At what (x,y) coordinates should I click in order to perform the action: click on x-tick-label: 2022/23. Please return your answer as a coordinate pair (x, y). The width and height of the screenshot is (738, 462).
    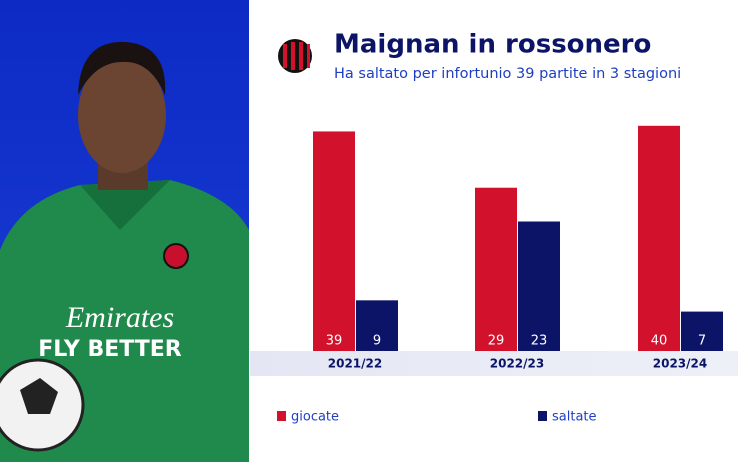
    Looking at the image, I should click on (517, 364).